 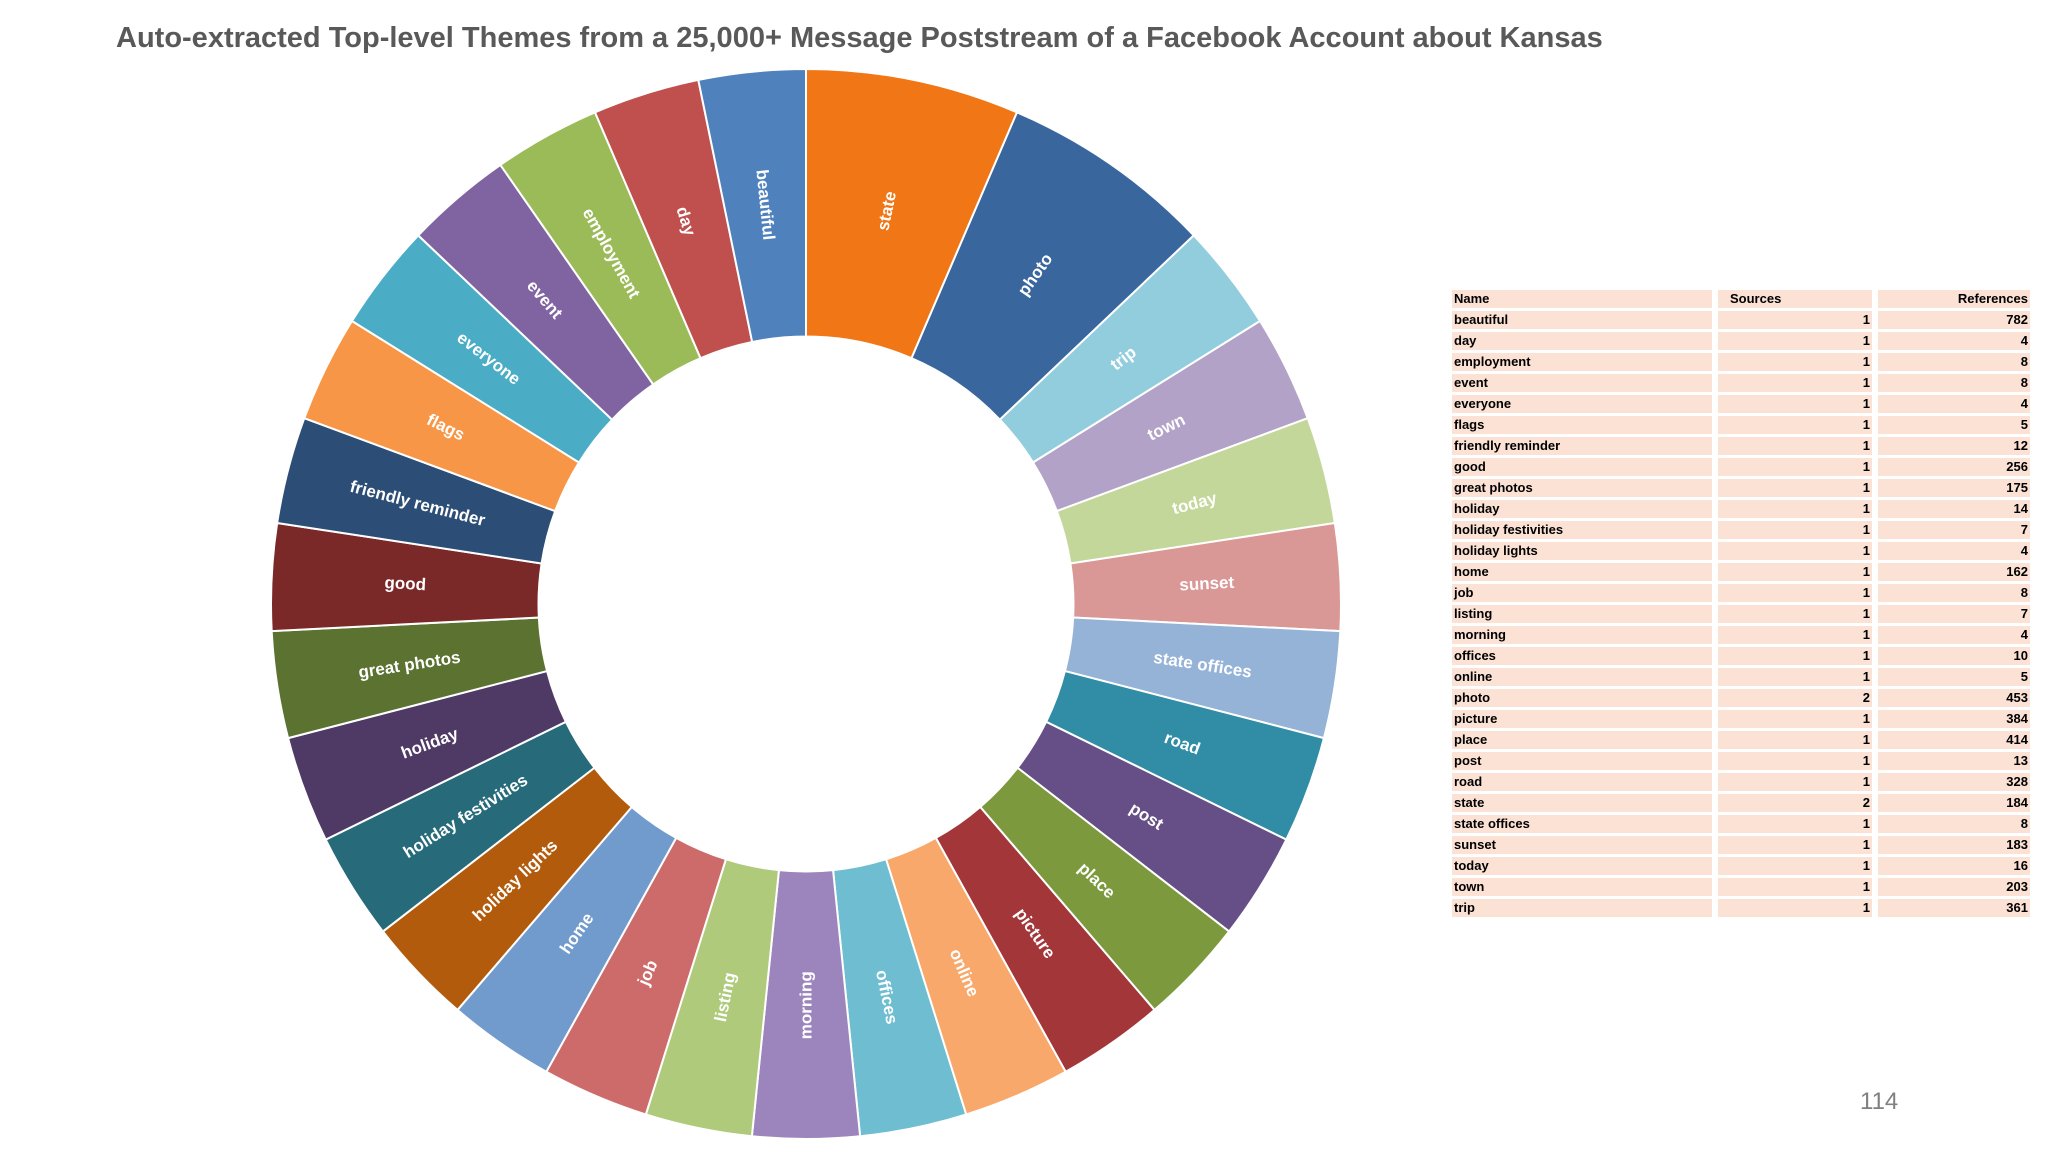 I want to click on cell-name: everyone, so click(x=1585, y=404).